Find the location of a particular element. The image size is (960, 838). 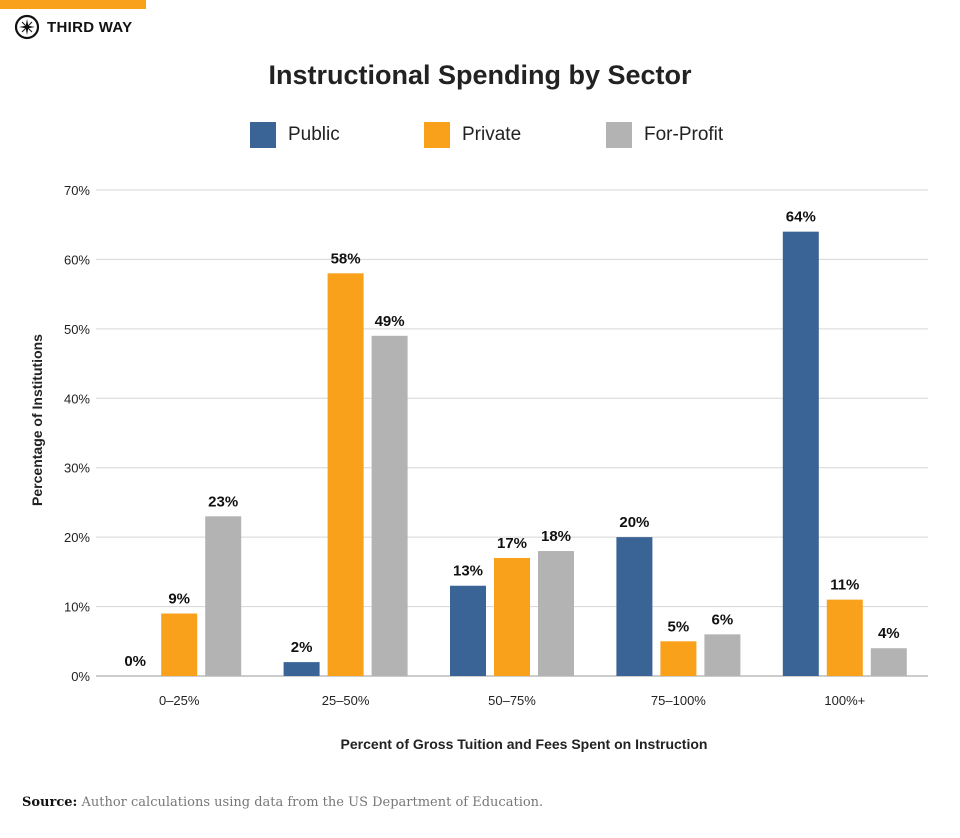

x-tick-label: 75–100% is located at coordinates (678, 700).